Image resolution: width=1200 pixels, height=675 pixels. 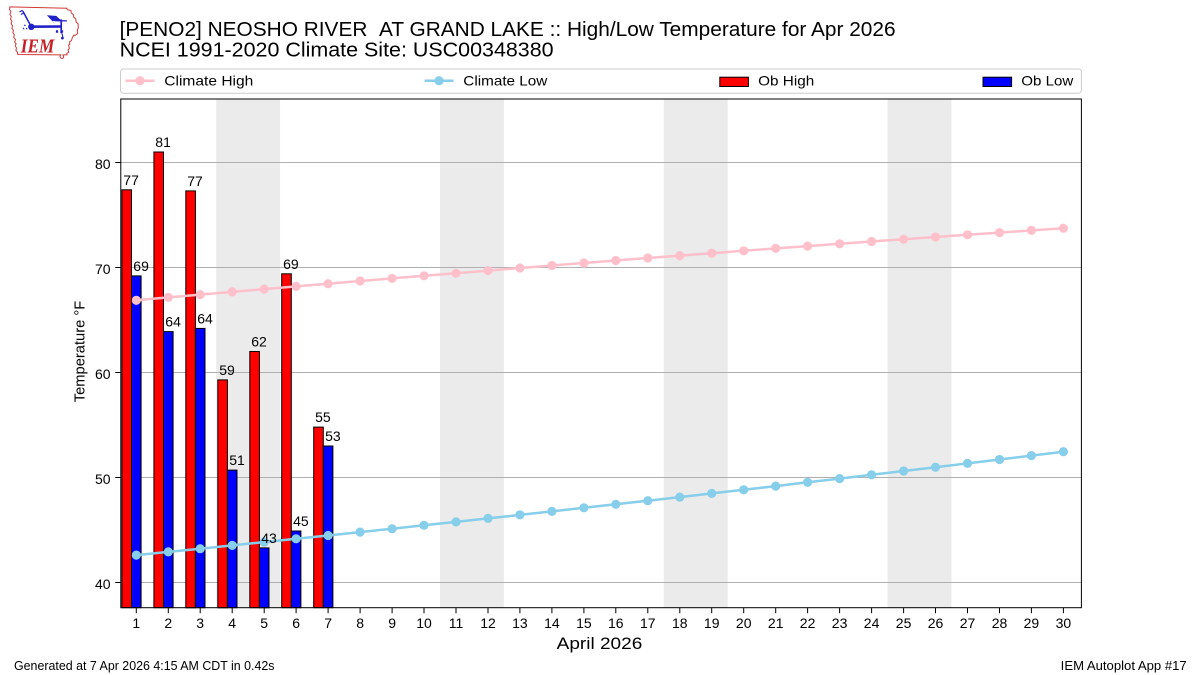 What do you see at coordinates (232, 623) in the screenshot?
I see `svg-text: 4` at bounding box center [232, 623].